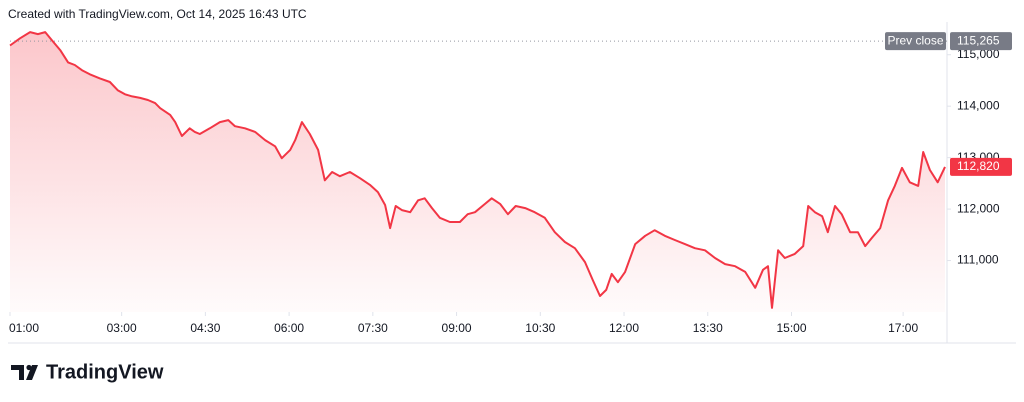 The image size is (1024, 402). Describe the element at coordinates (978, 54) in the screenshot. I see `y-tick-label: 115,000` at that location.